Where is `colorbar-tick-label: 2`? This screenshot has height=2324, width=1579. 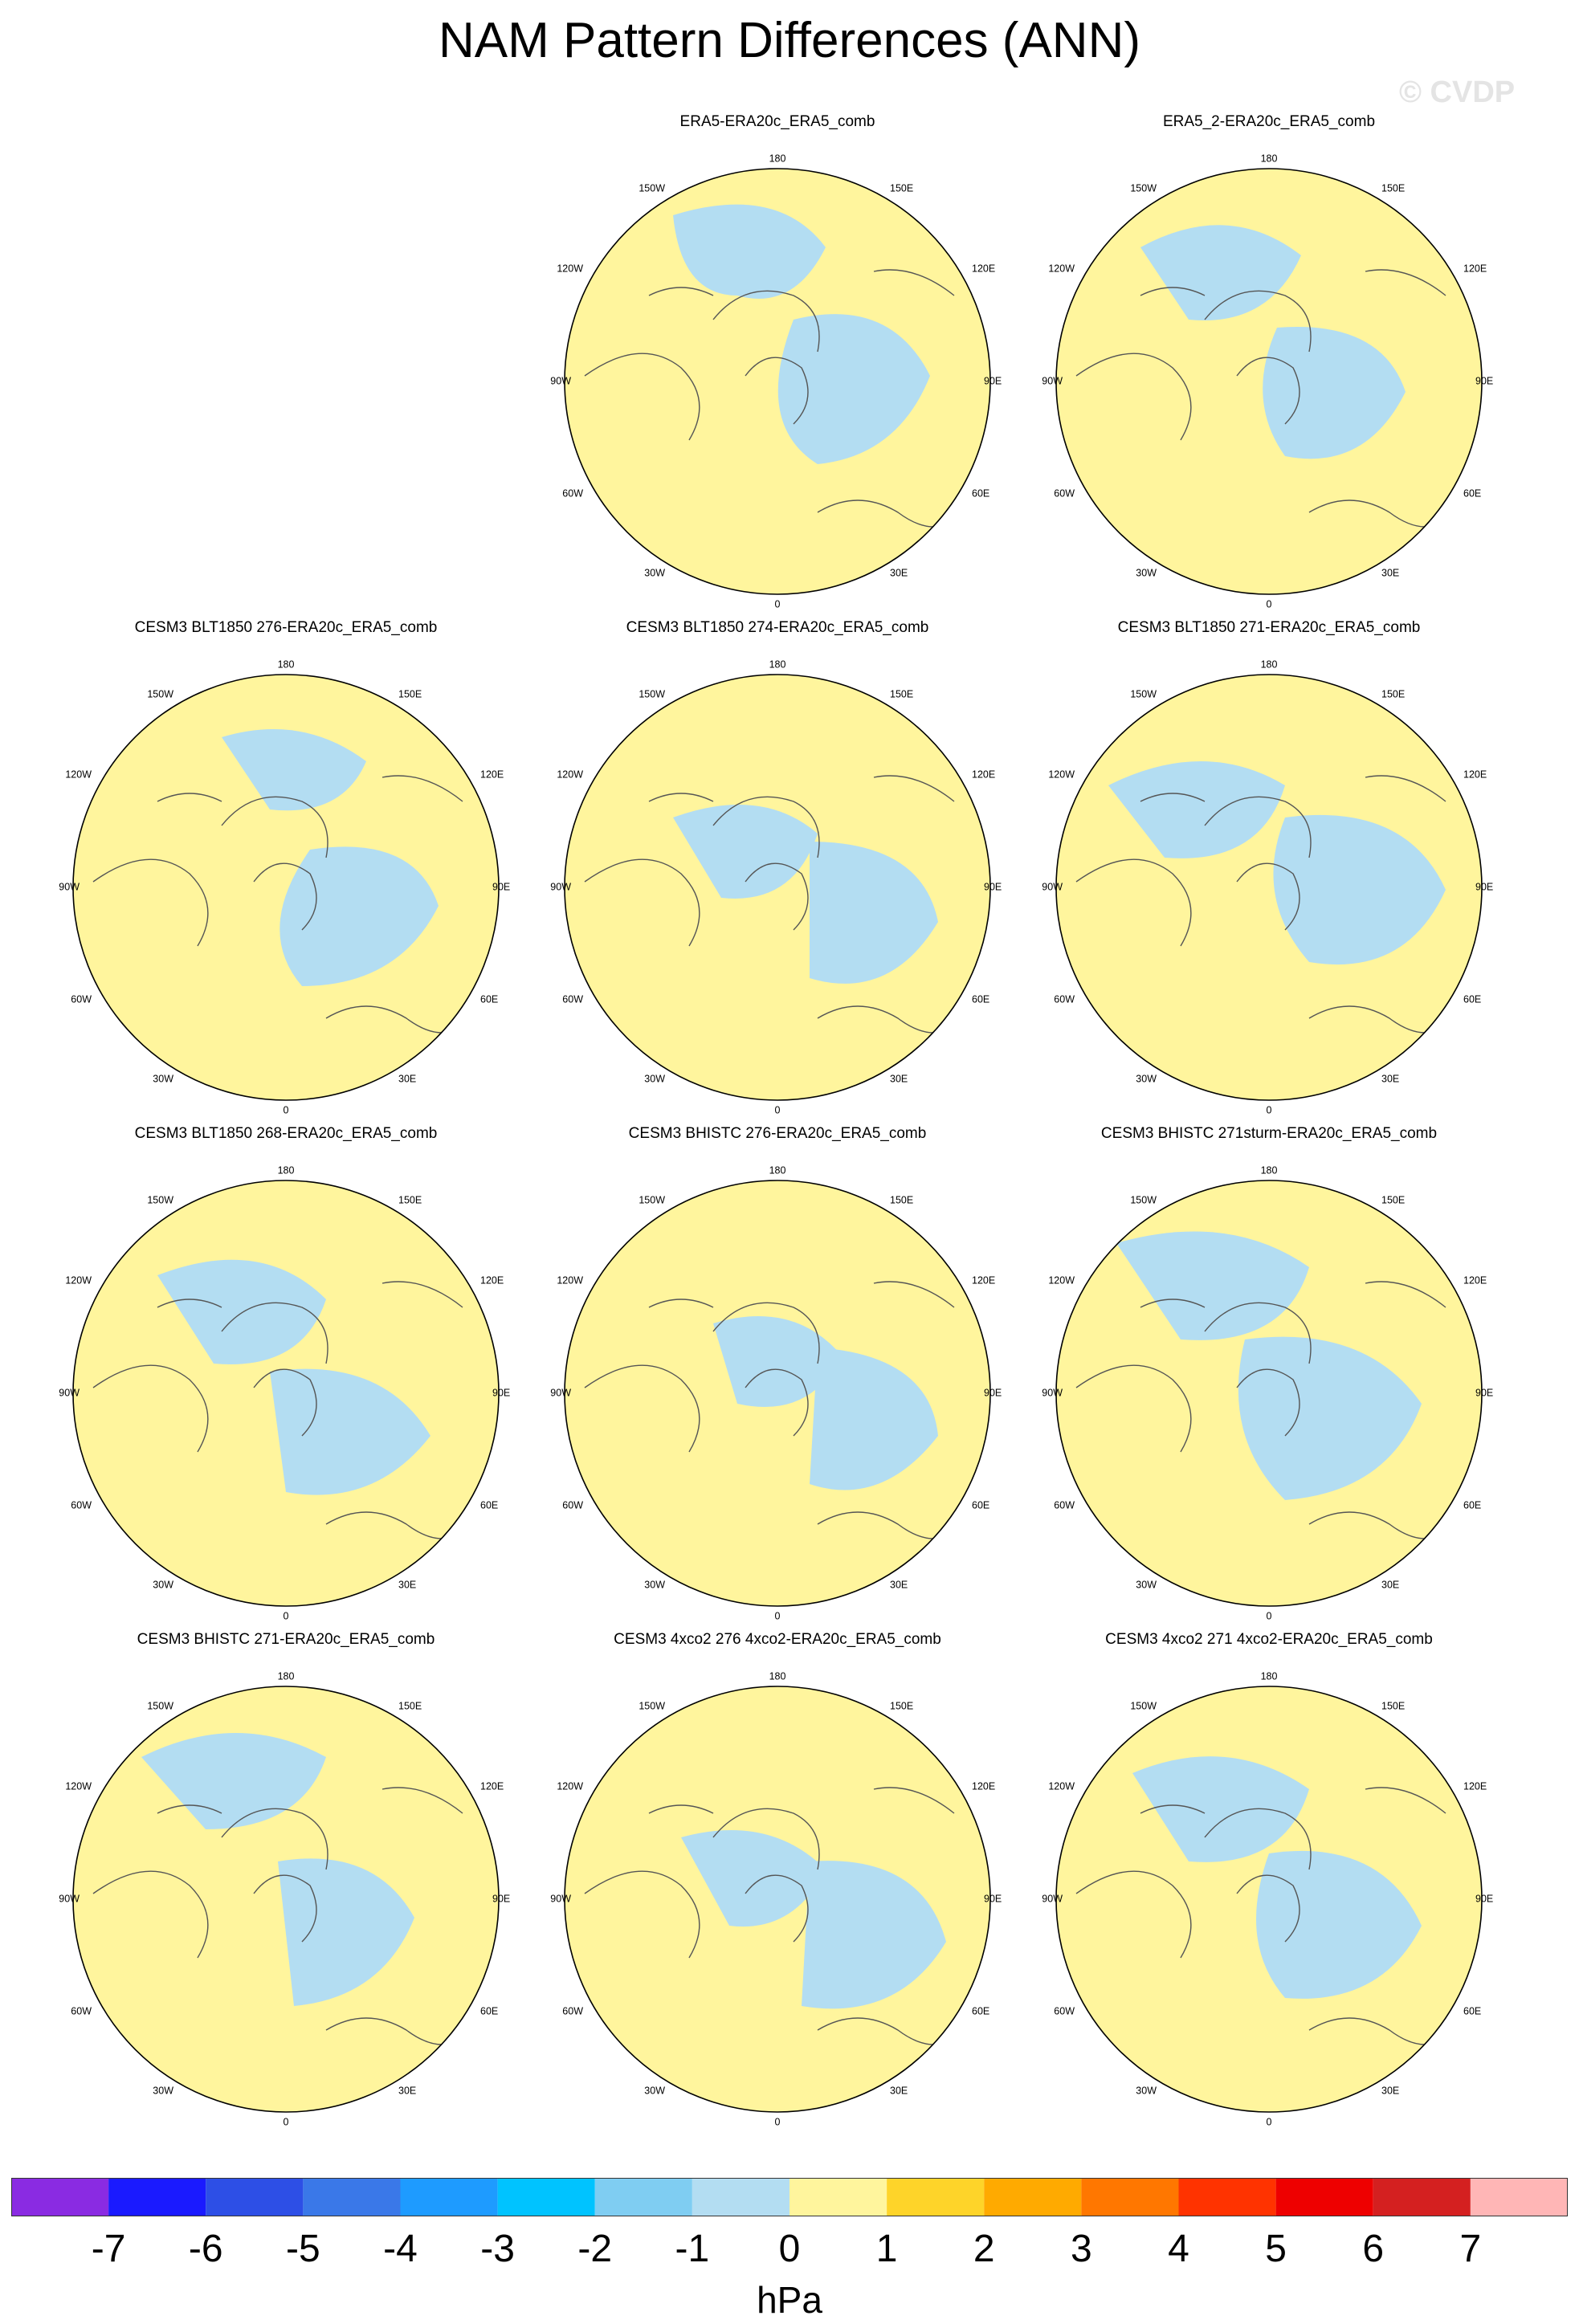
colorbar-tick-label: 2 is located at coordinates (984, 2249).